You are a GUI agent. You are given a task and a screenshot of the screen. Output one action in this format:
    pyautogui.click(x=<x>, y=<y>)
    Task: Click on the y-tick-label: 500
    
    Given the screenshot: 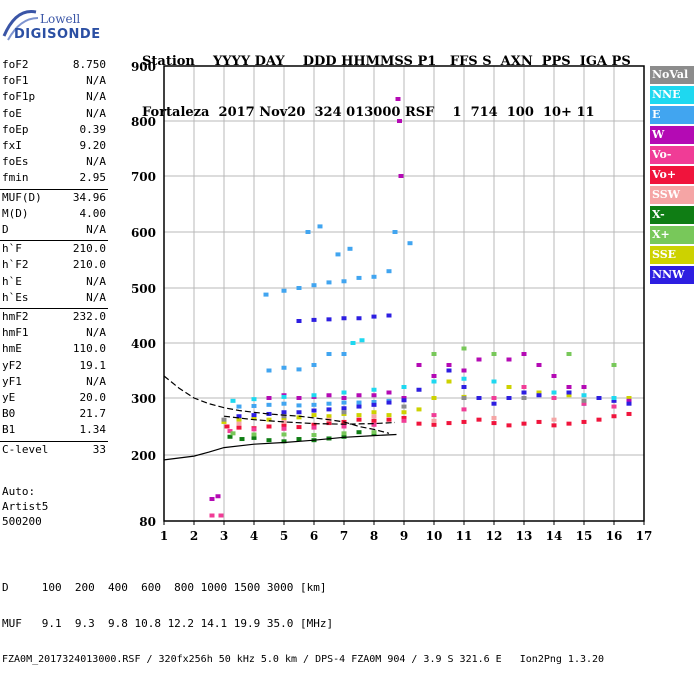 What is the action you would take?
    pyautogui.click(x=143, y=289)
    